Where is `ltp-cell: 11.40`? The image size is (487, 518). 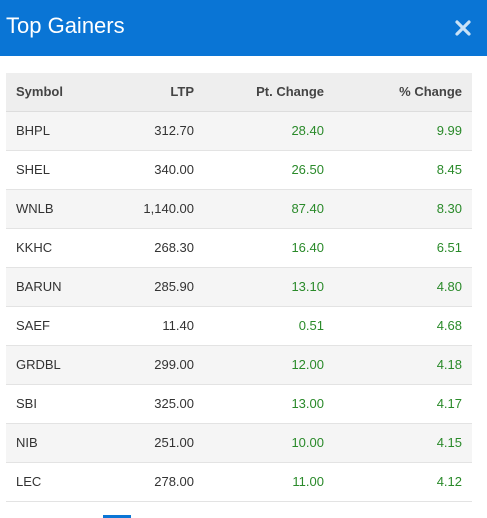 ltp-cell: 11.40 is located at coordinates (178, 325).